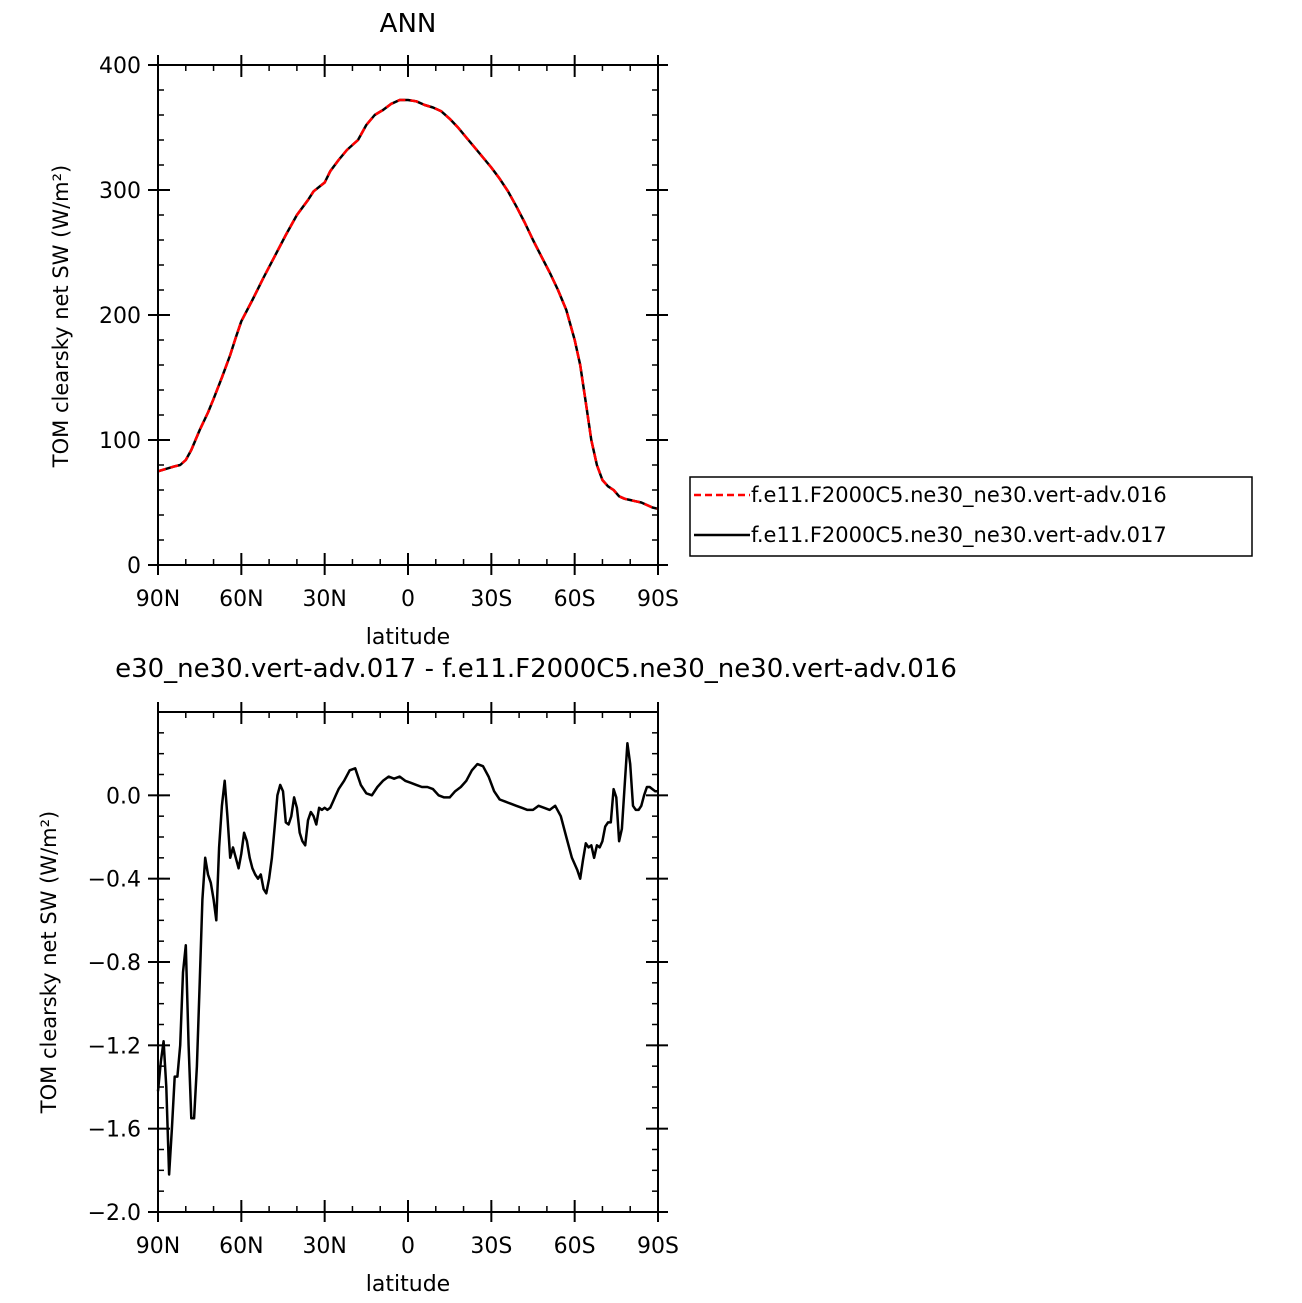 This screenshot has height=1303, width=1302. I want to click on bottom-x-tick-label: 60N, so click(241, 1246).